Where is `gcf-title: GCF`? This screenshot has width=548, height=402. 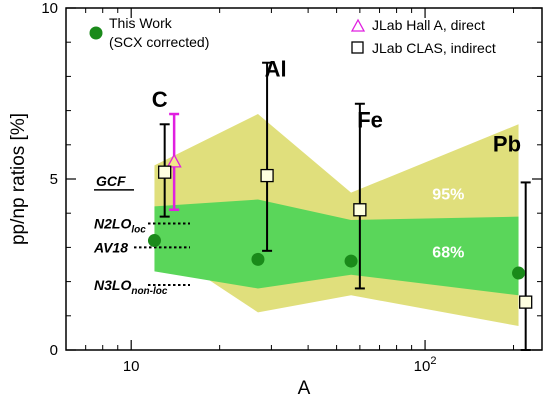 gcf-title: GCF is located at coordinates (111, 181).